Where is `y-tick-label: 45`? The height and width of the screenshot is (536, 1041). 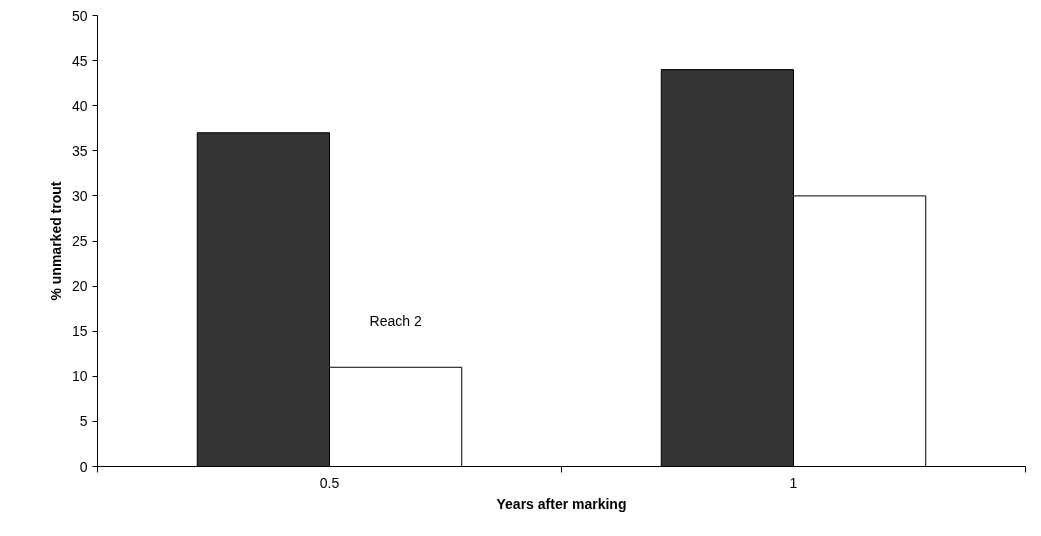
y-tick-label: 45 is located at coordinates (79, 60).